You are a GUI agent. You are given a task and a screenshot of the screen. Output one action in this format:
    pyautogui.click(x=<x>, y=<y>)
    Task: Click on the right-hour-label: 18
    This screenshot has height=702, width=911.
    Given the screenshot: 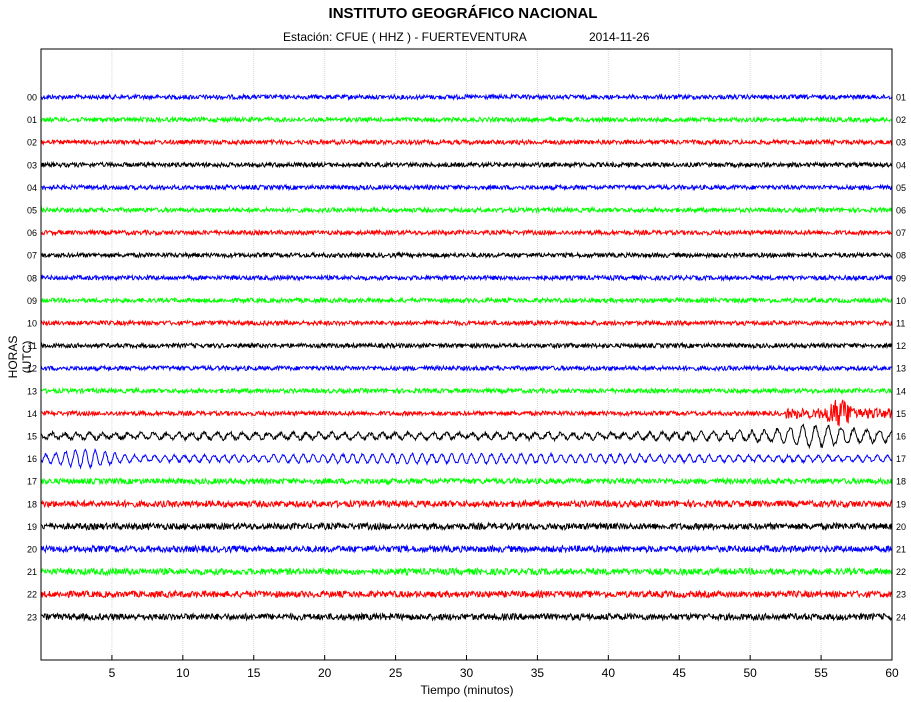 What is the action you would take?
    pyautogui.click(x=901, y=482)
    